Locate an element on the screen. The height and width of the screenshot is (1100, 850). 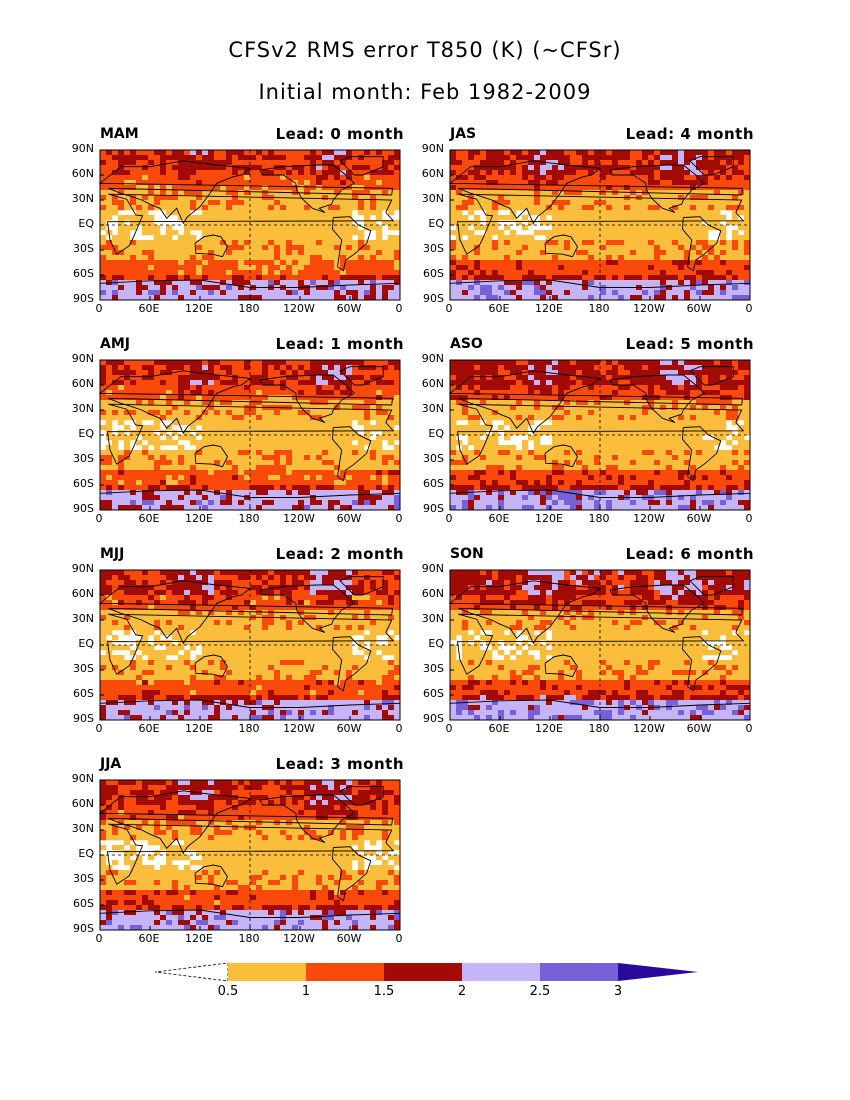
panel-season-label: SON is located at coordinates (467, 554).